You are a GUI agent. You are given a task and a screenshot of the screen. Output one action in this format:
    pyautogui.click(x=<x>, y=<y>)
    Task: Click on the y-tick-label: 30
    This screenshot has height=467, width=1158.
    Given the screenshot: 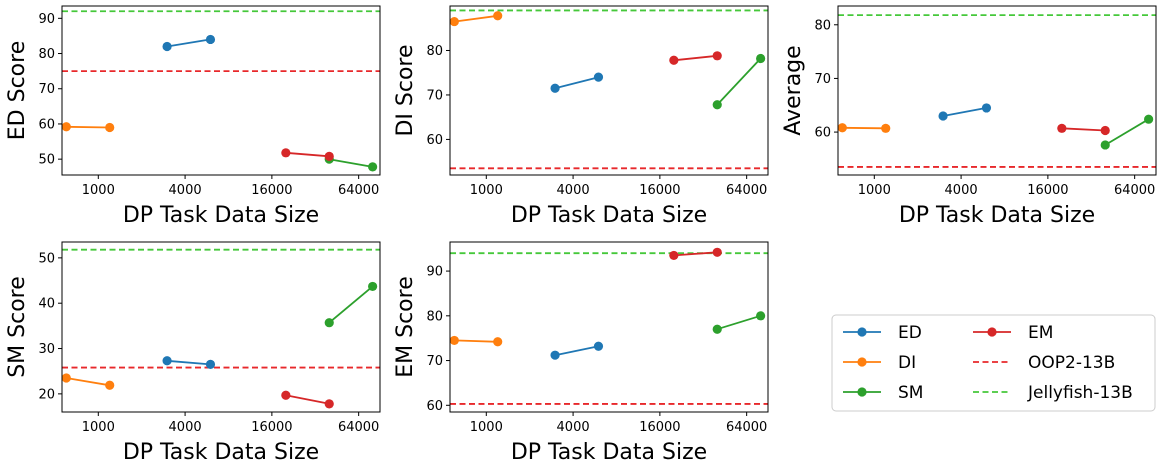 What is the action you would take?
    pyautogui.click(x=46, y=349)
    